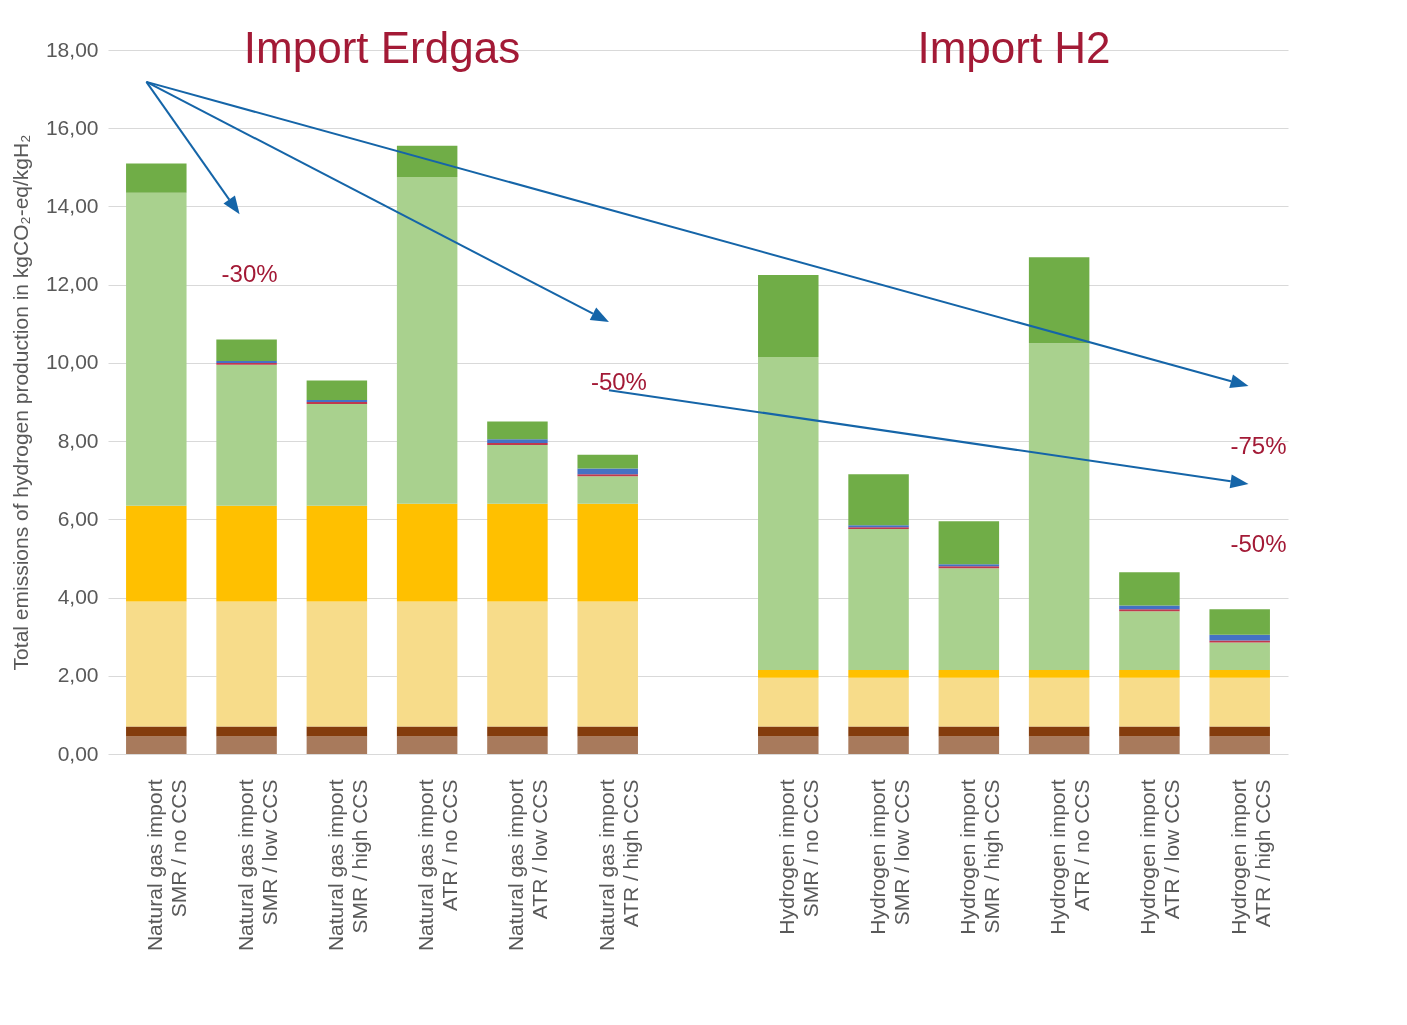 Image resolution: width=1407 pixels, height=1025 pixels. Describe the element at coordinates (1014, 47) in the screenshot. I see `annotation: Import H2` at that location.